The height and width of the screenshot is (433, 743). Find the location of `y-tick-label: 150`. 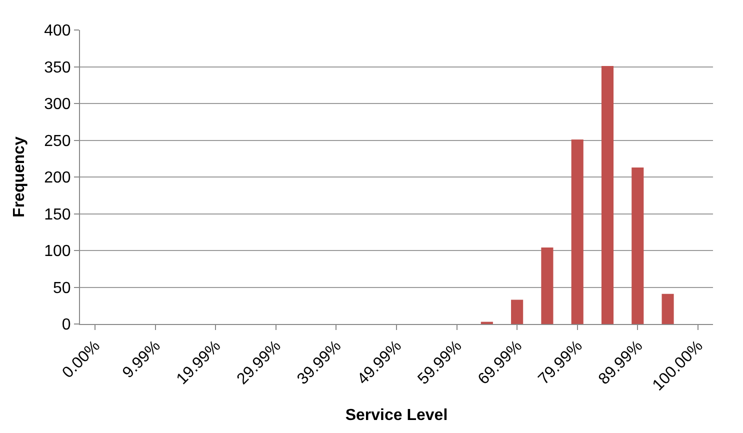

y-tick-label: 150 is located at coordinates (57, 215).